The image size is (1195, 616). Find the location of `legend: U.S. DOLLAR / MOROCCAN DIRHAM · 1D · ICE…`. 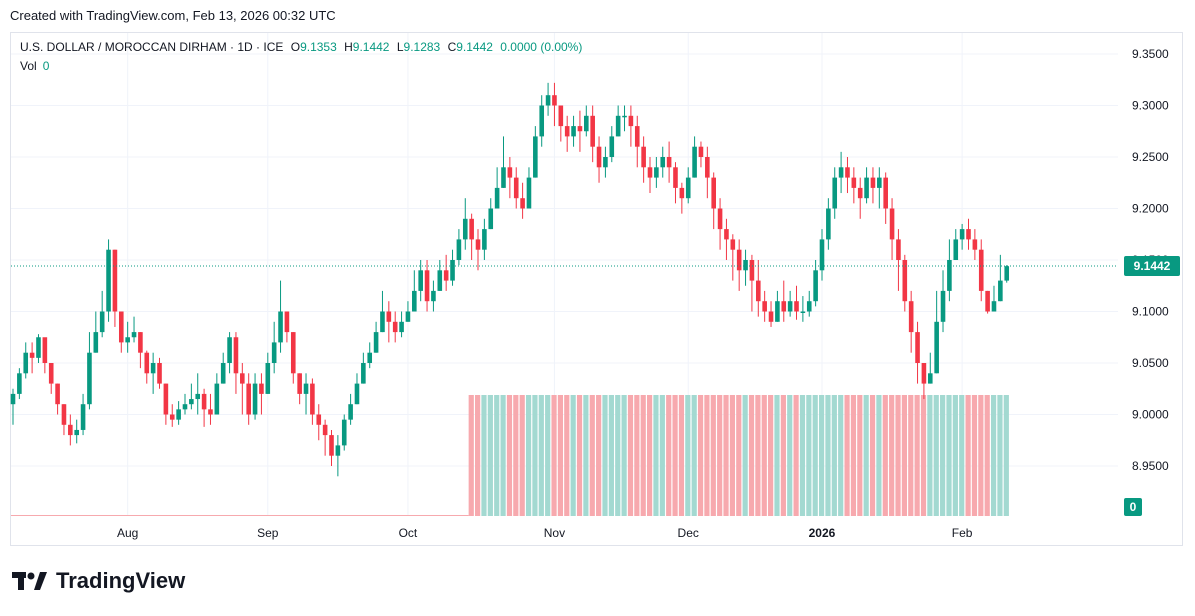

legend: U.S. DOLLAR / MOROCCAN DIRHAM · 1D · ICE… is located at coordinates (301, 47).